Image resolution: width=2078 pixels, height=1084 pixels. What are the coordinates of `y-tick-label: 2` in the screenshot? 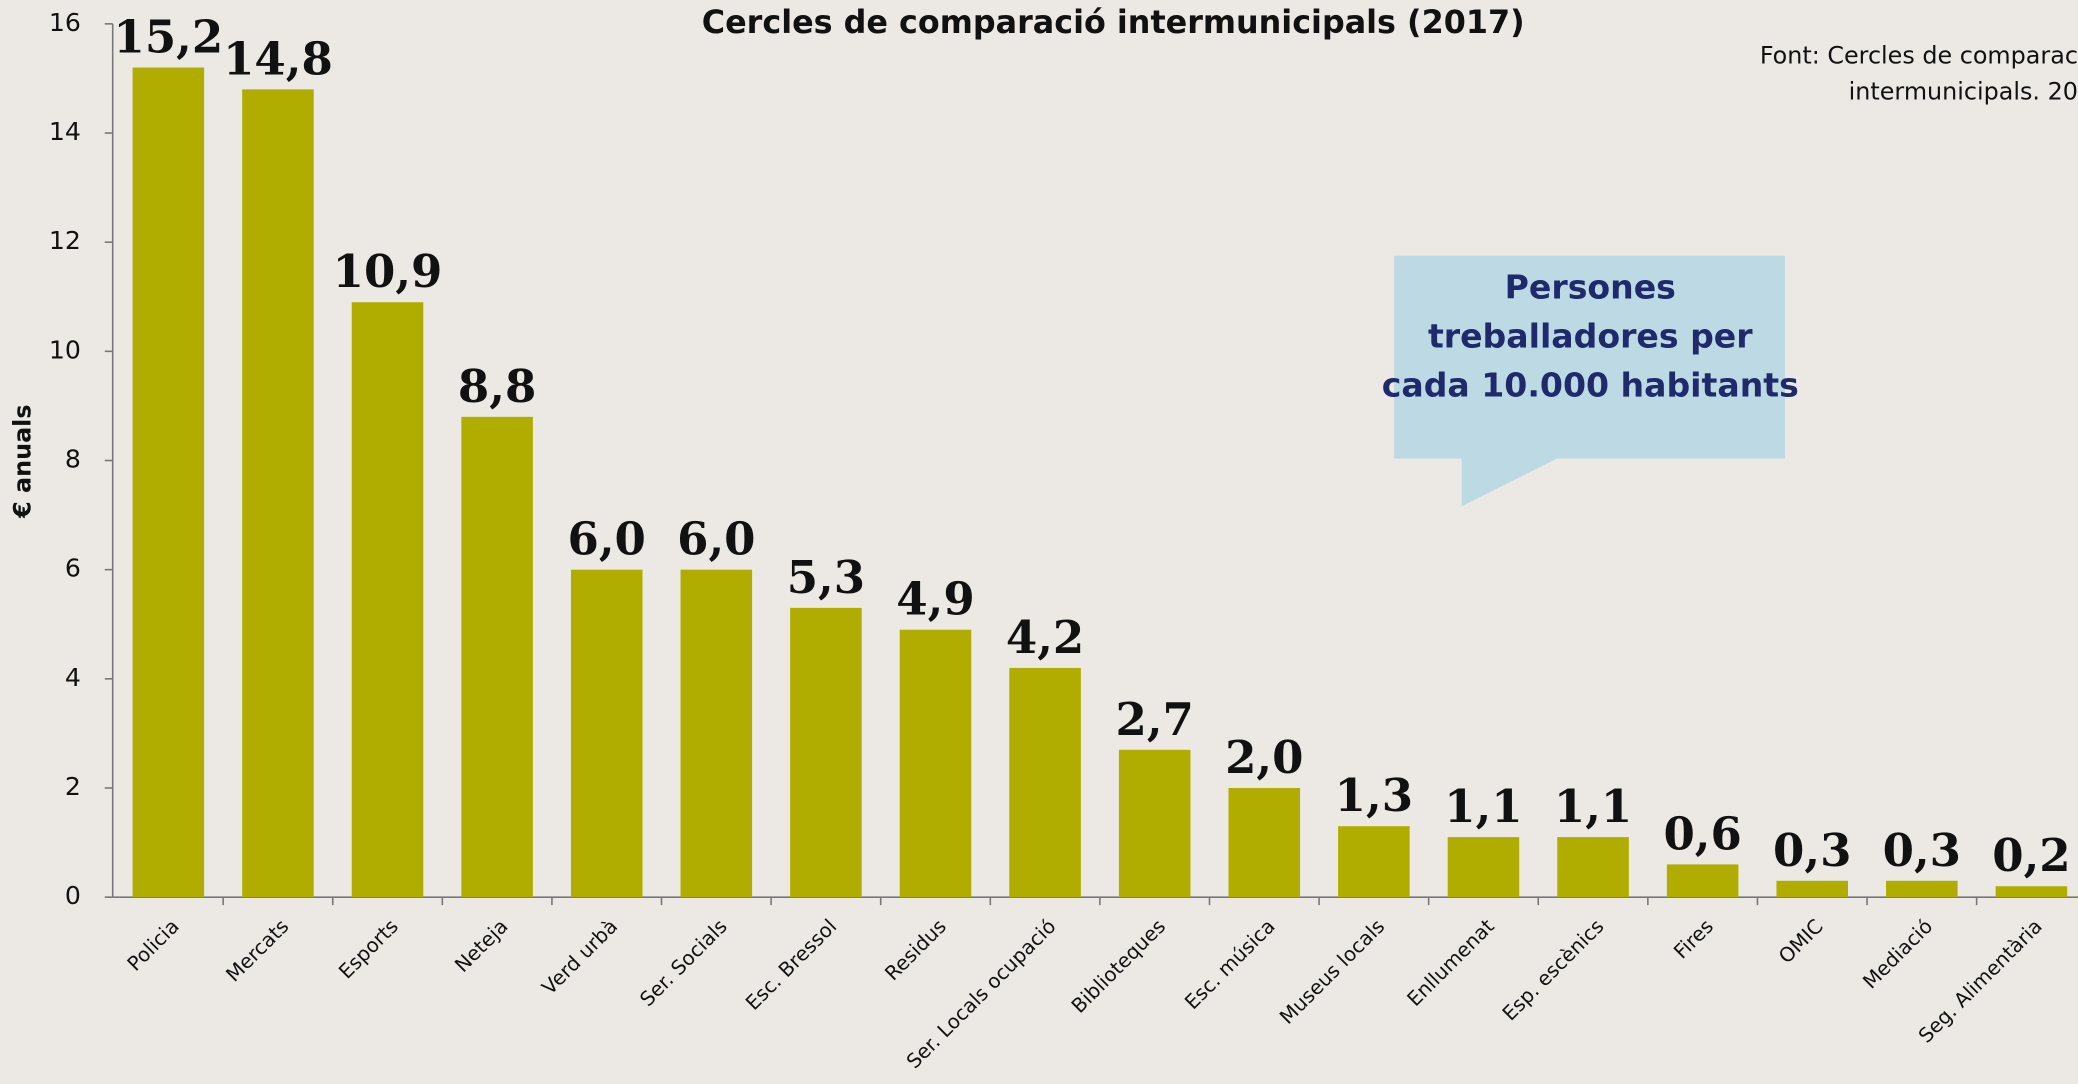 It's located at (73, 786).